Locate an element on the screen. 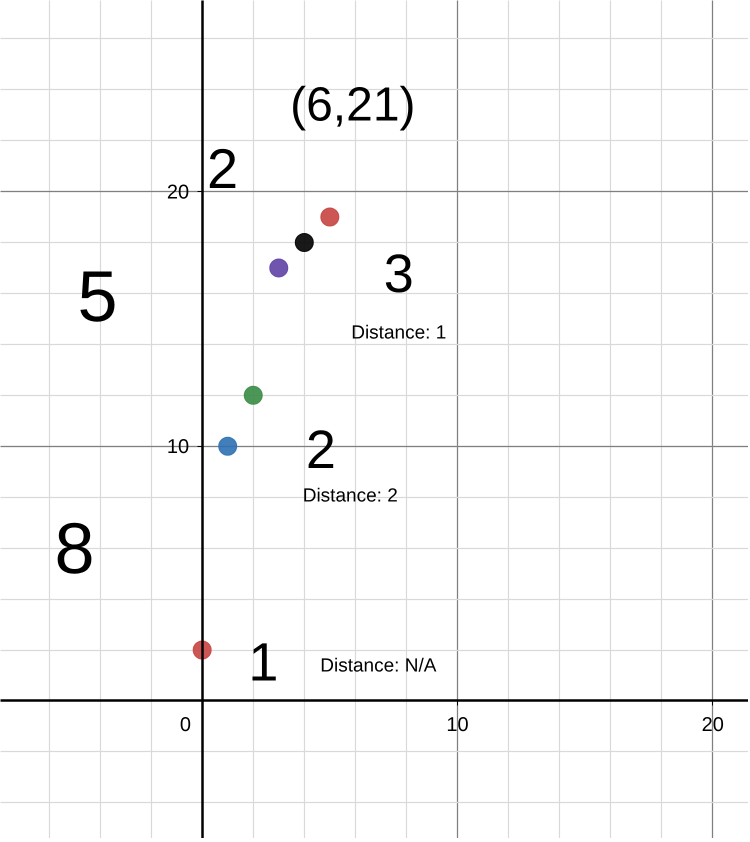 The image size is (750, 842). annotation: Distance: N/A is located at coordinates (378, 666).